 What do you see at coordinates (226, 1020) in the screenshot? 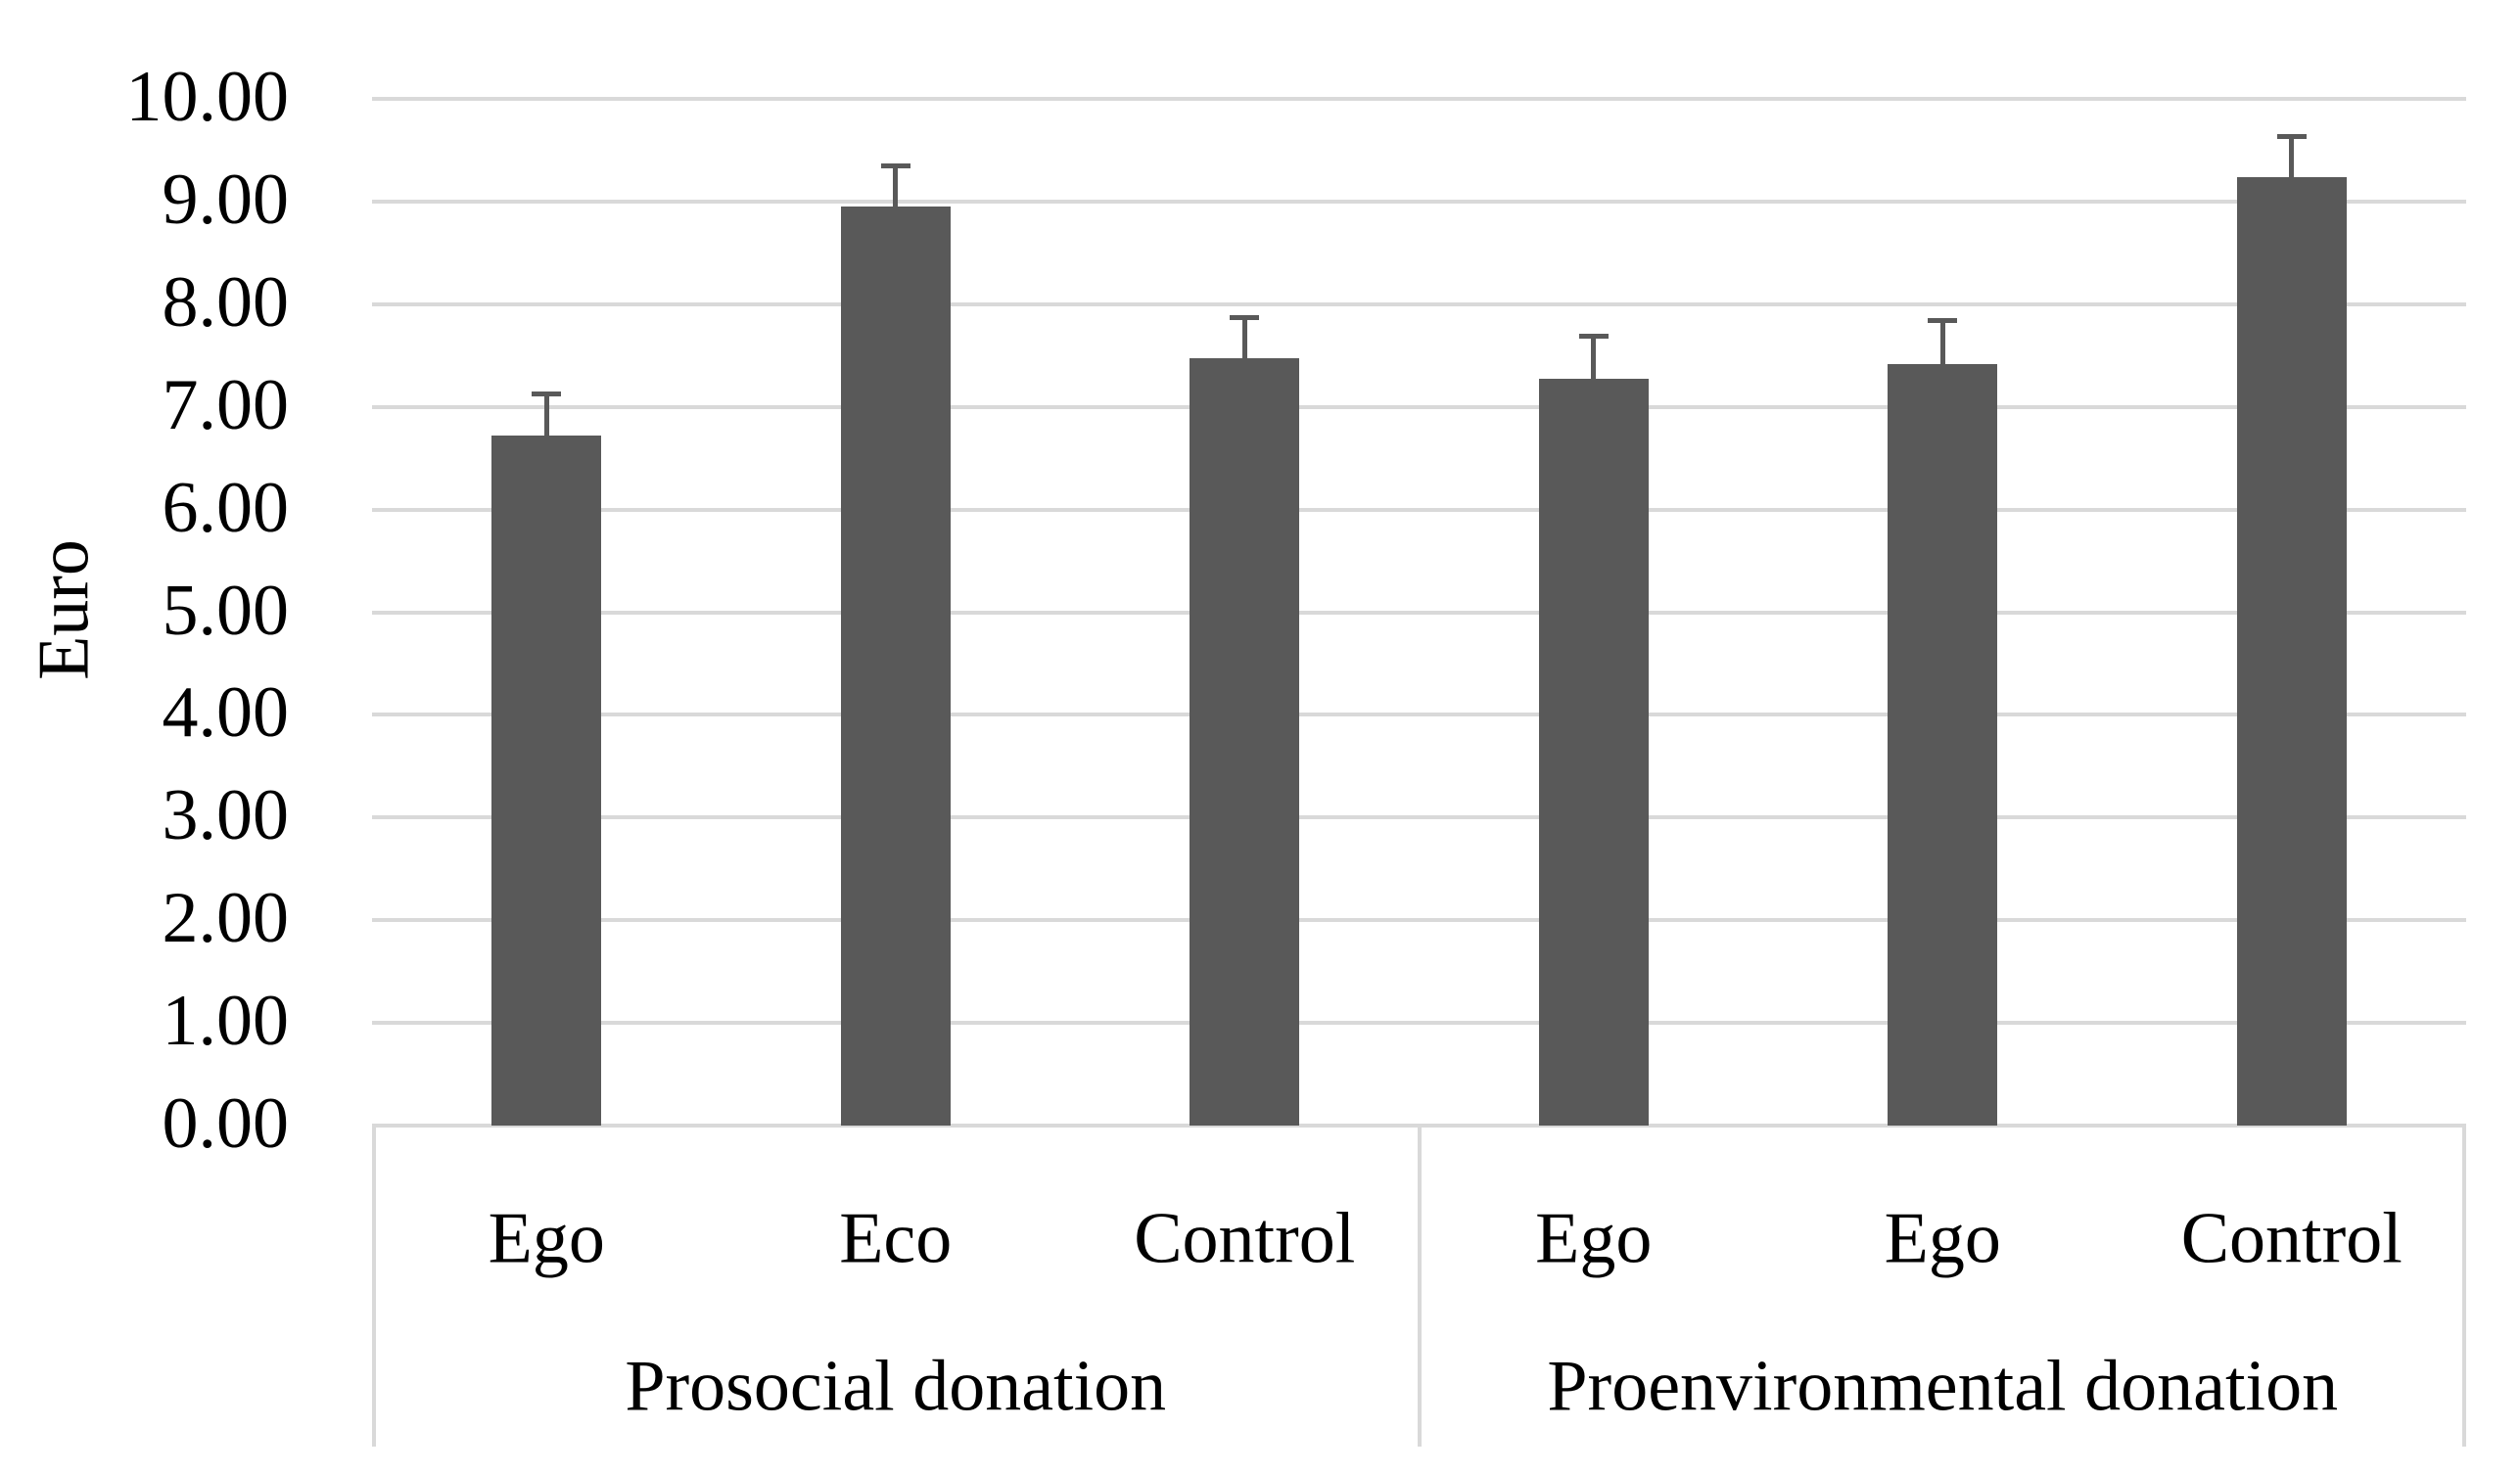
I see `y-axis-tick-label: 1.00` at bounding box center [226, 1020].